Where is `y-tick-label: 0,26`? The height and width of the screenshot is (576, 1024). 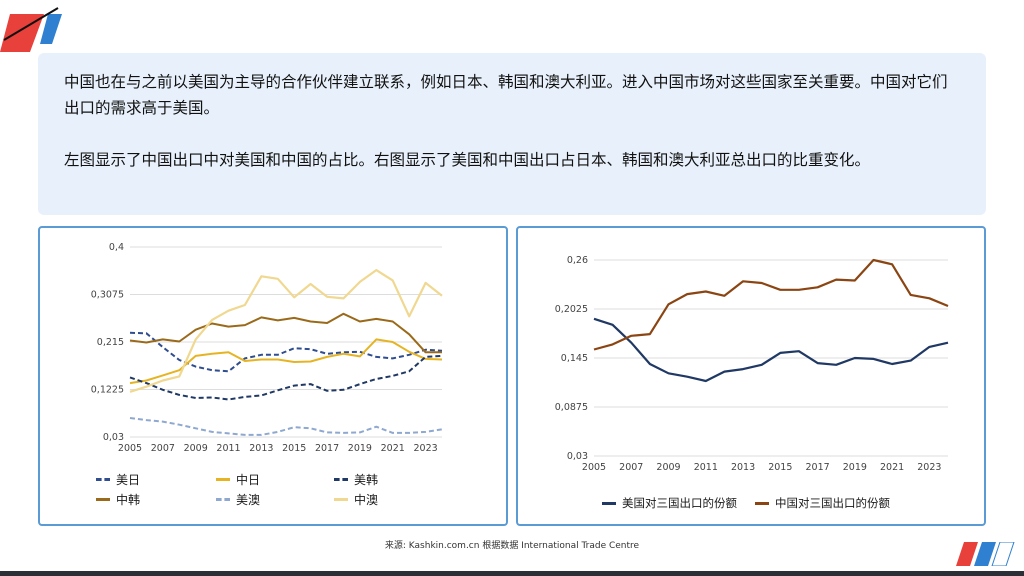 y-tick-label: 0,26 is located at coordinates (577, 260).